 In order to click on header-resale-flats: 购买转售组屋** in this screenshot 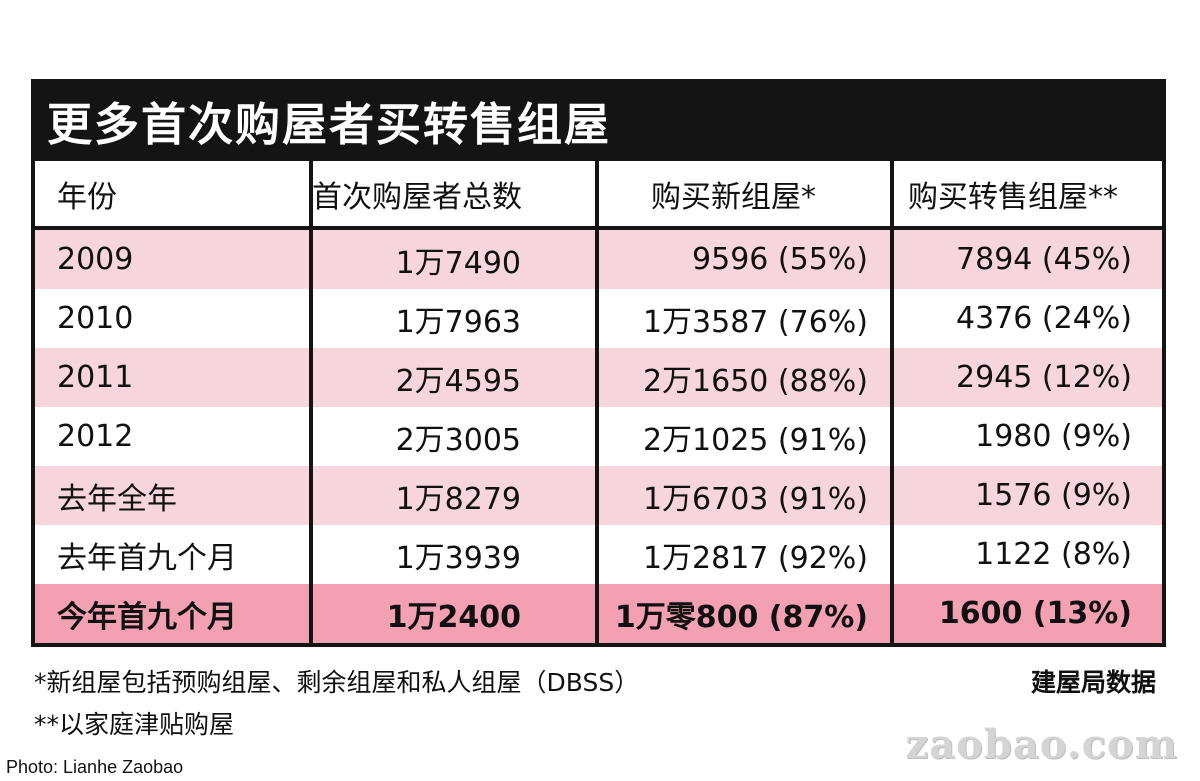, I will do `click(1026, 195)`.